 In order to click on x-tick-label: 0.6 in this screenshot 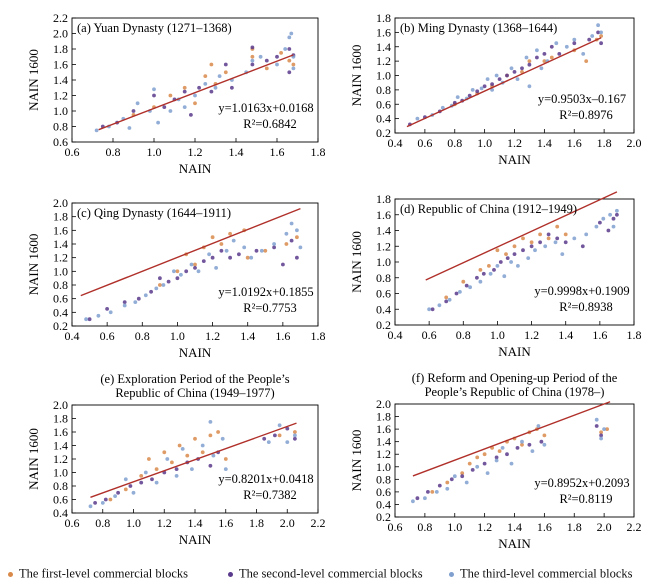, I will do `click(107, 336)`.